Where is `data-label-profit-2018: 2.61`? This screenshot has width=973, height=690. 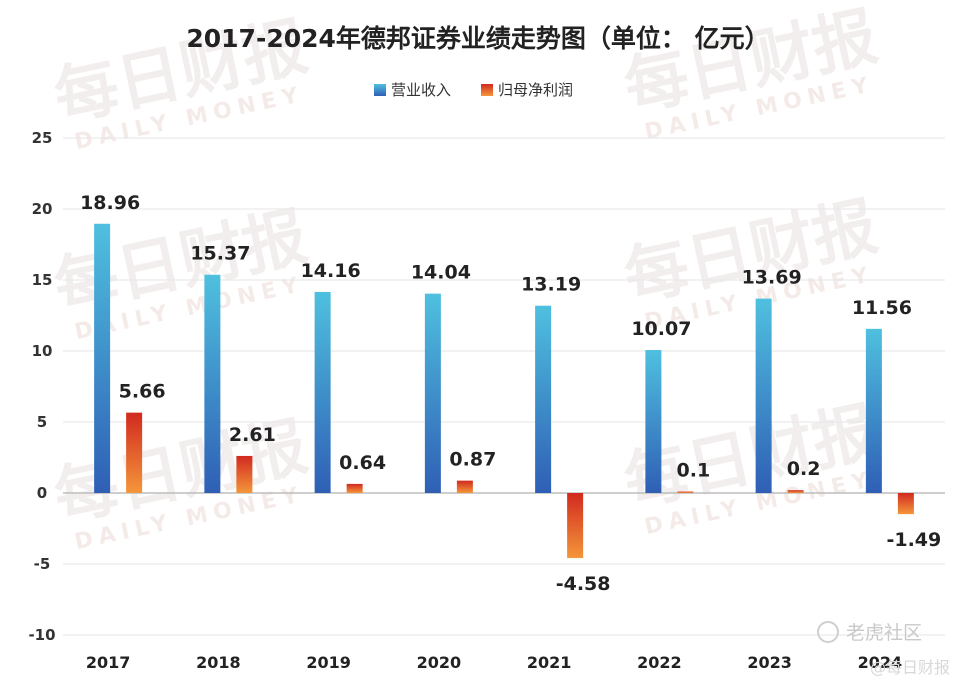 data-label-profit-2018: 2.61 is located at coordinates (252, 435).